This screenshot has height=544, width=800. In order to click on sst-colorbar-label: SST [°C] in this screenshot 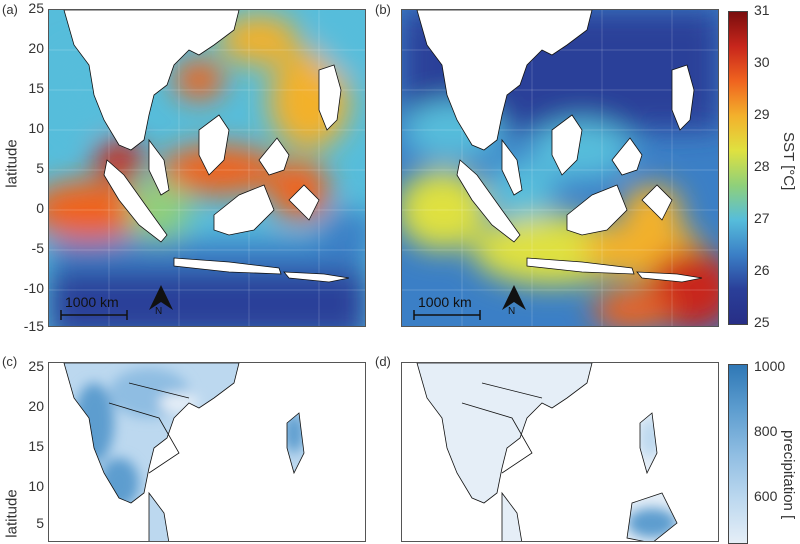, I will do `click(788, 161)`.